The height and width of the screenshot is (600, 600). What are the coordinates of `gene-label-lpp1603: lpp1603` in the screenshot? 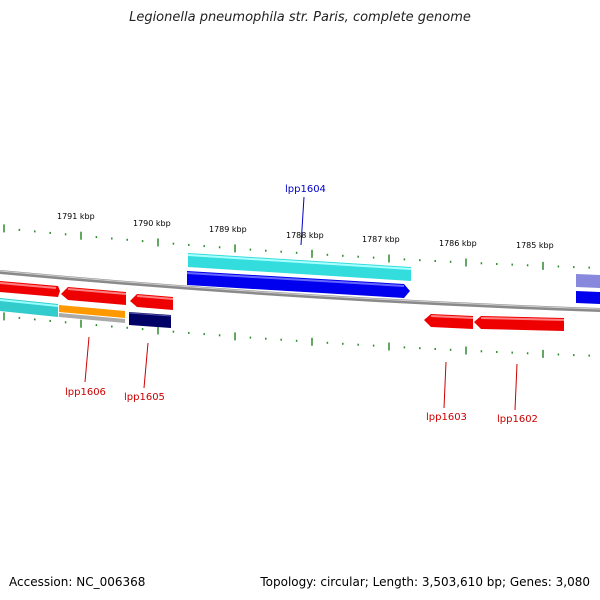 It's located at (446, 417).